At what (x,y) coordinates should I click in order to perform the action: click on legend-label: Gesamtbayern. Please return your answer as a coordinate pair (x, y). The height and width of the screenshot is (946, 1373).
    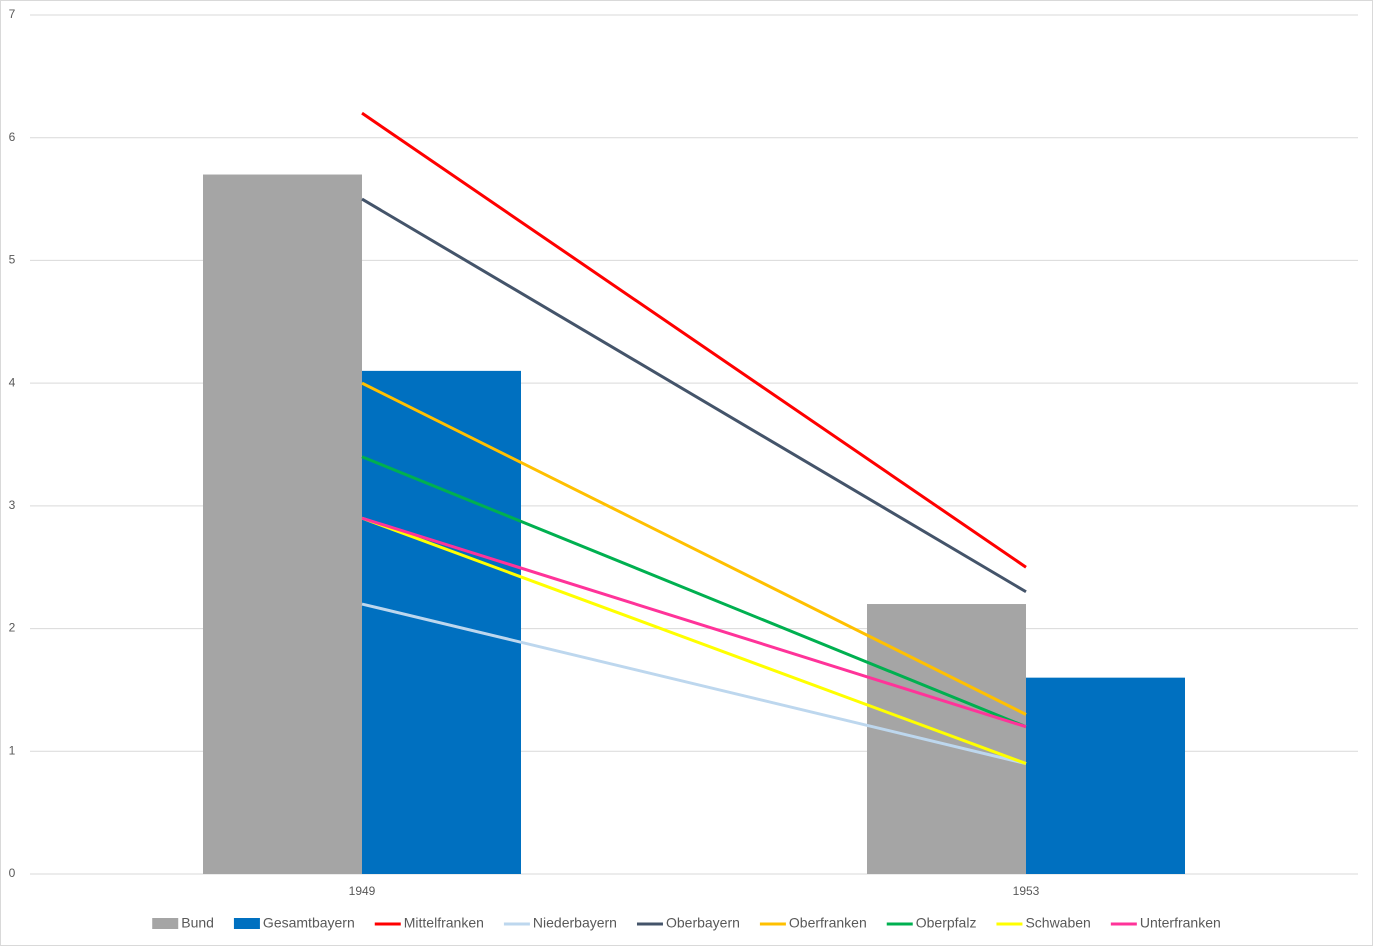
    Looking at the image, I should click on (309, 923).